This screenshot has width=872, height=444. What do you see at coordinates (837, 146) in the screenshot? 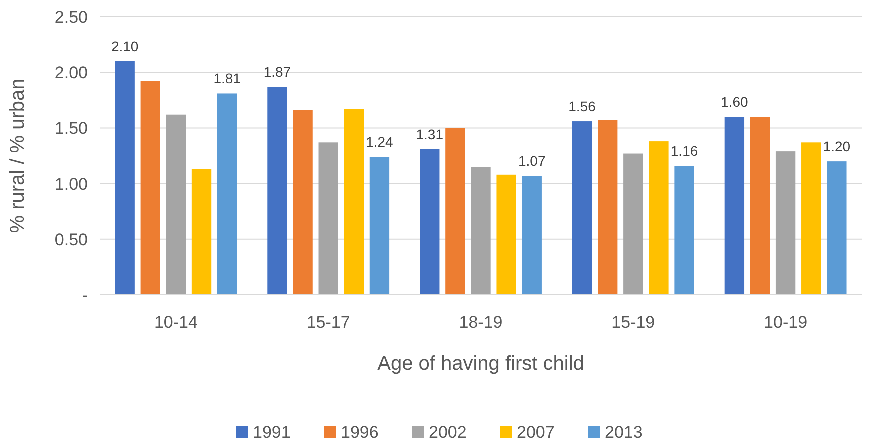
I see `data-label: 1.20` at bounding box center [837, 146].